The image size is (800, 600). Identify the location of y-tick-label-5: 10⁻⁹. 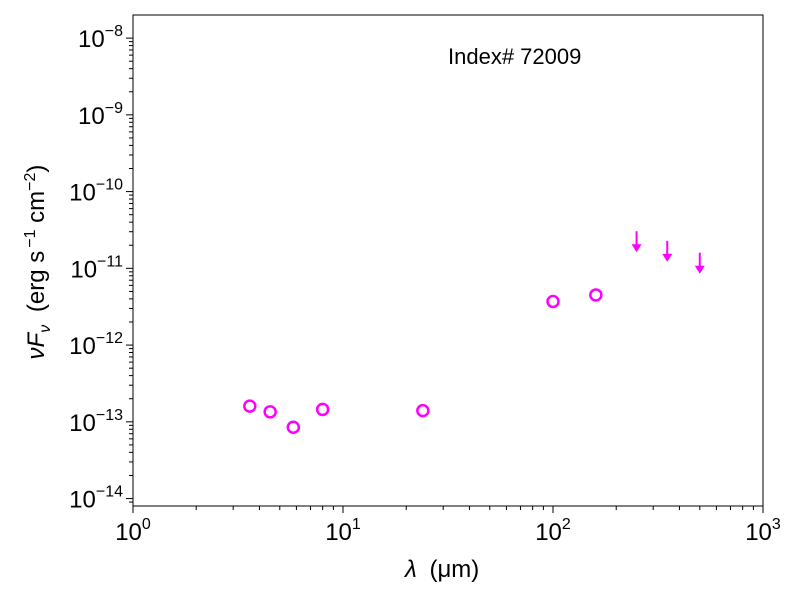
(100, 115).